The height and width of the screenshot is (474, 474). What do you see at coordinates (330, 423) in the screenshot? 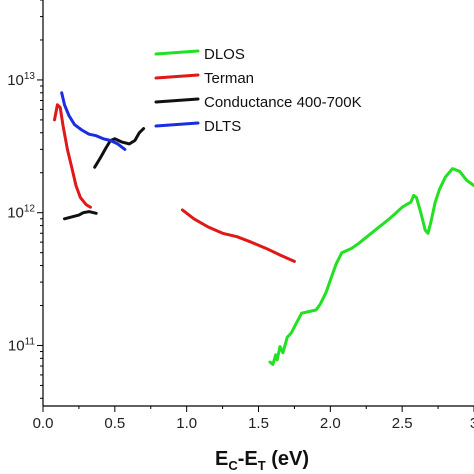
I see `x-tick-label: 2.0` at bounding box center [330, 423].